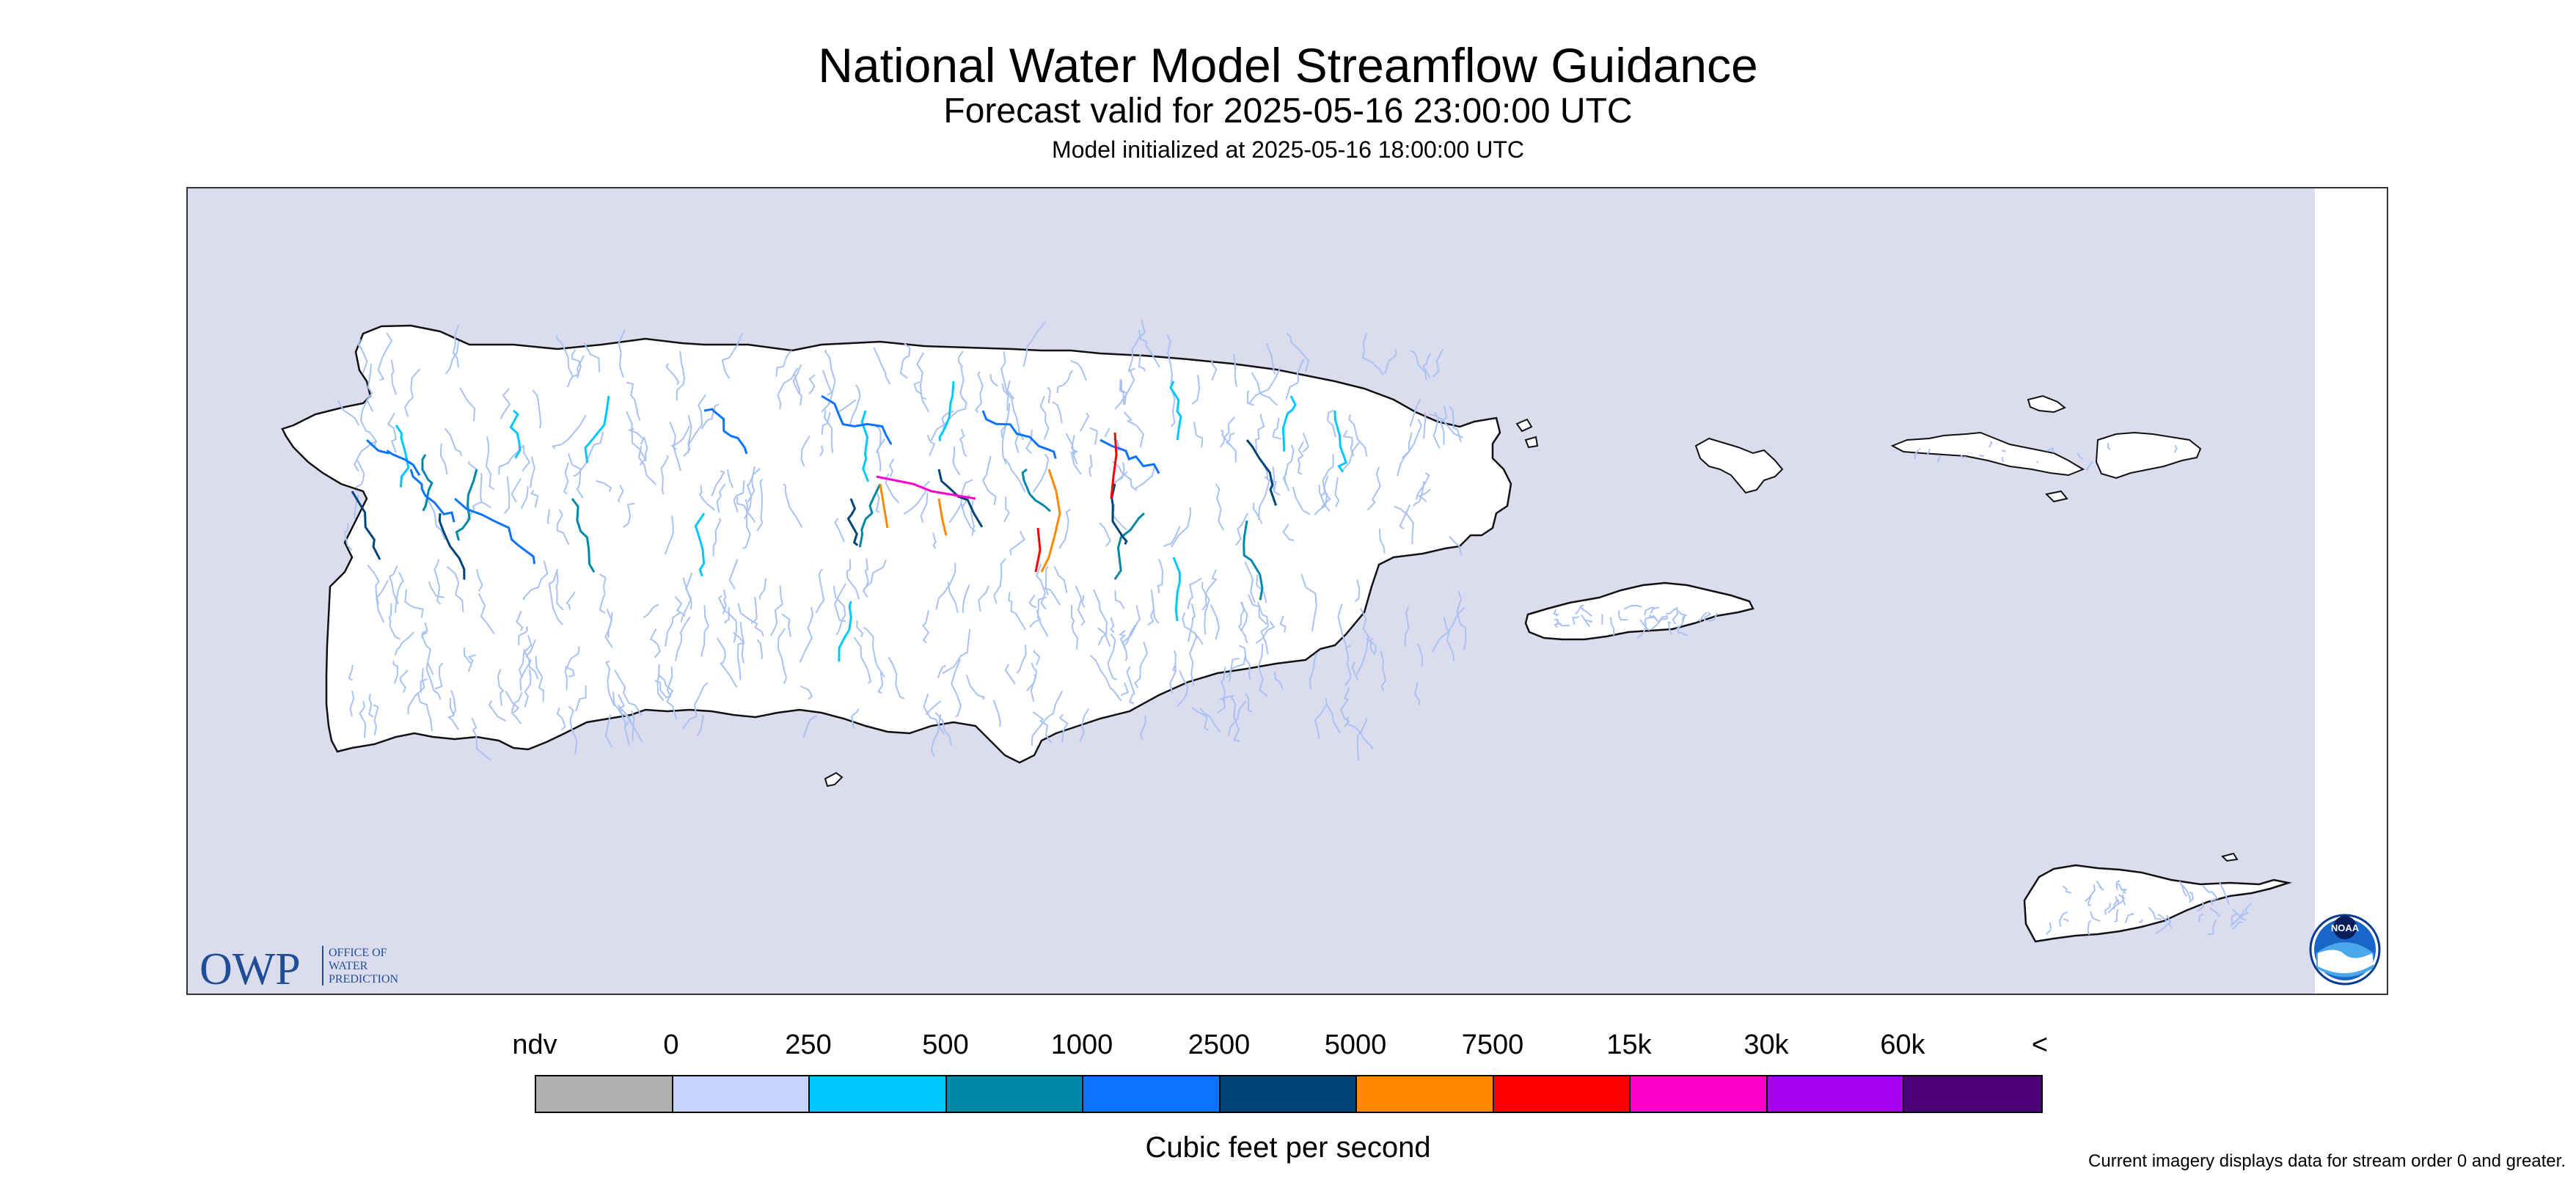  Describe the element at coordinates (2056, 496) in the screenshot. I see `cay-island-vi` at that location.